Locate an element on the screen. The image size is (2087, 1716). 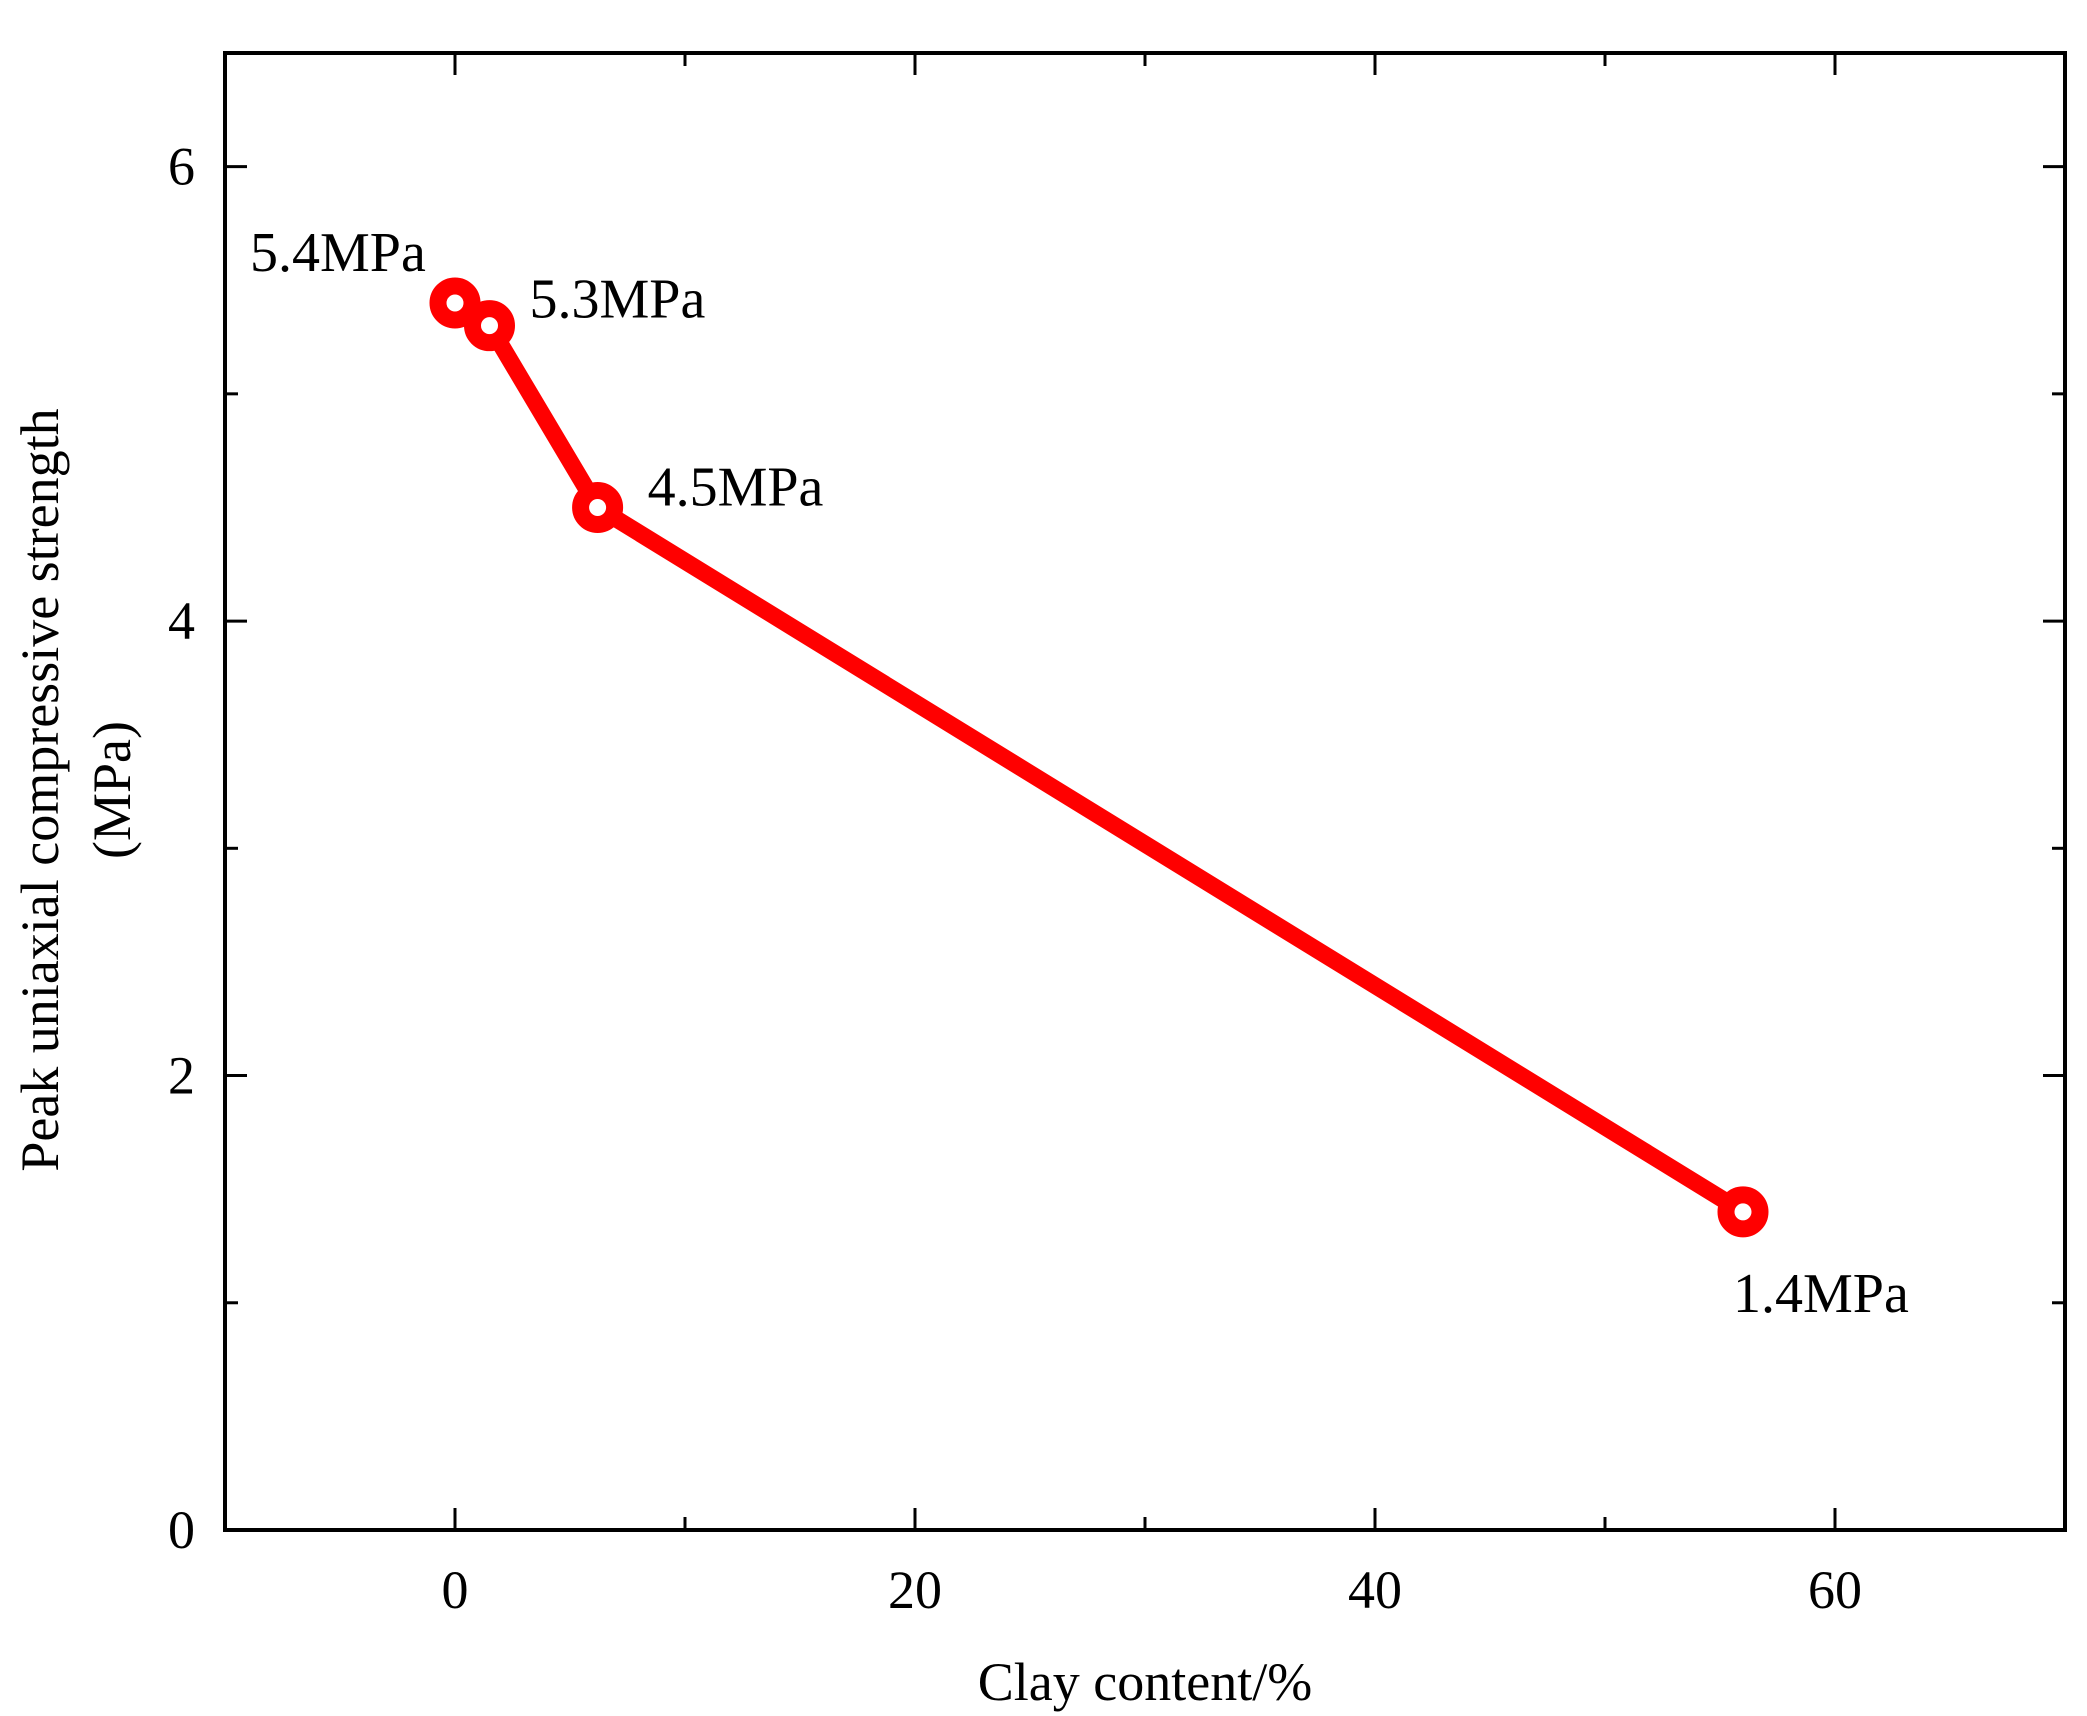
data-label: 5.4MPa is located at coordinates (338, 253).